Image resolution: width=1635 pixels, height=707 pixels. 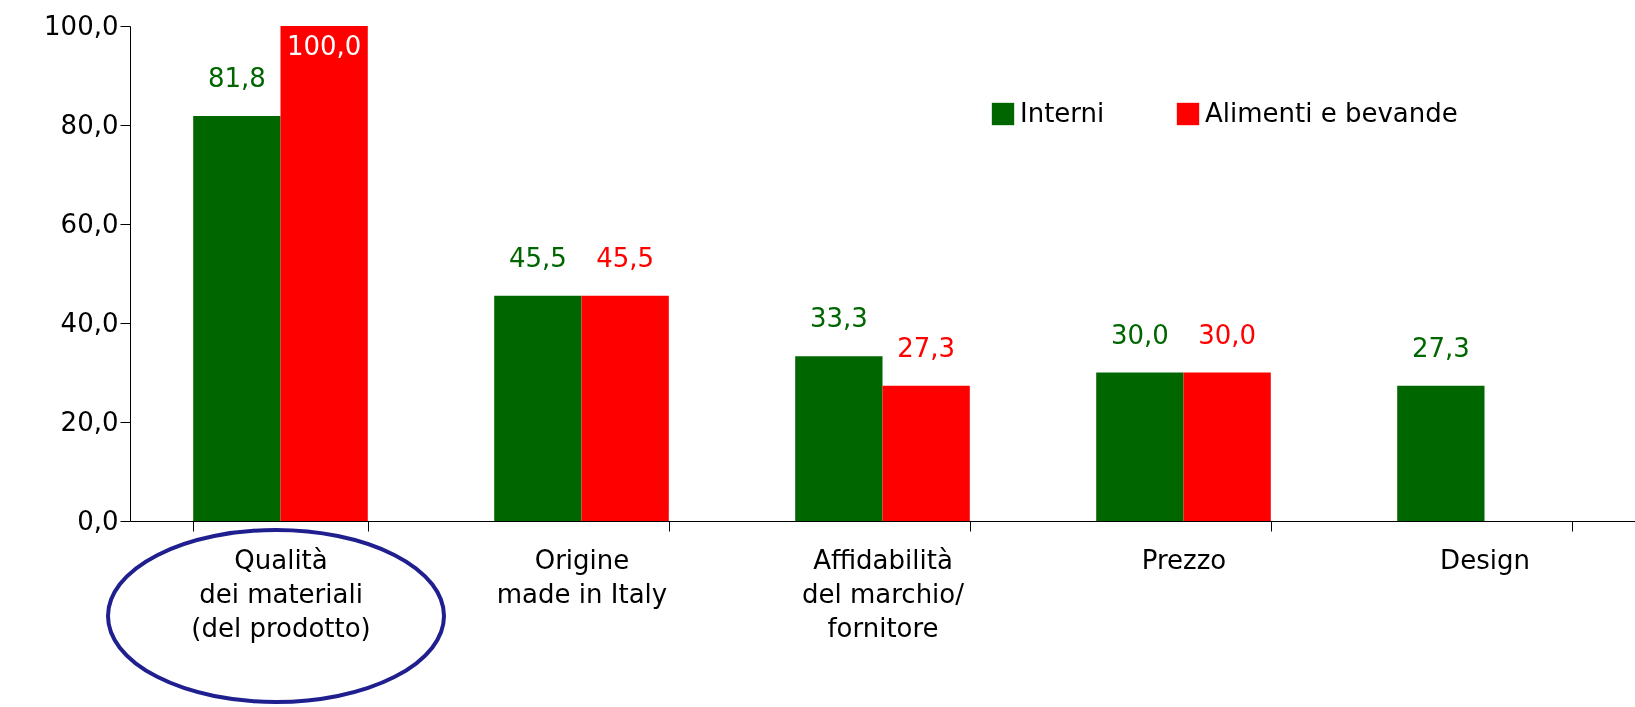 What do you see at coordinates (89, 421) in the screenshot?
I see `y-tick-label: 20,0` at bounding box center [89, 421].